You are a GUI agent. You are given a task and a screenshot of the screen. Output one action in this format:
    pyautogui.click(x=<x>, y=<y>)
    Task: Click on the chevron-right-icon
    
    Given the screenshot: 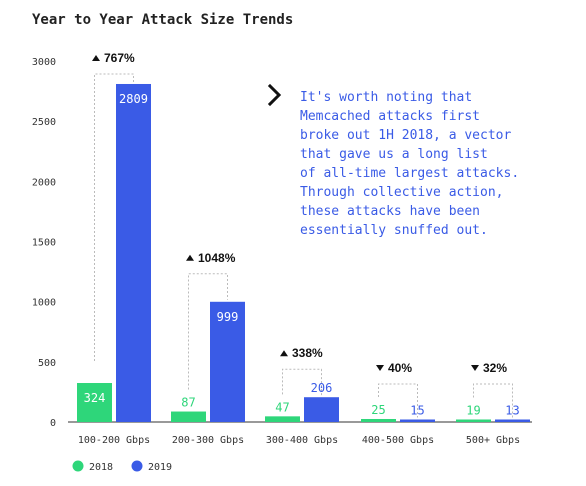 What is the action you would take?
    pyautogui.click(x=274, y=95)
    